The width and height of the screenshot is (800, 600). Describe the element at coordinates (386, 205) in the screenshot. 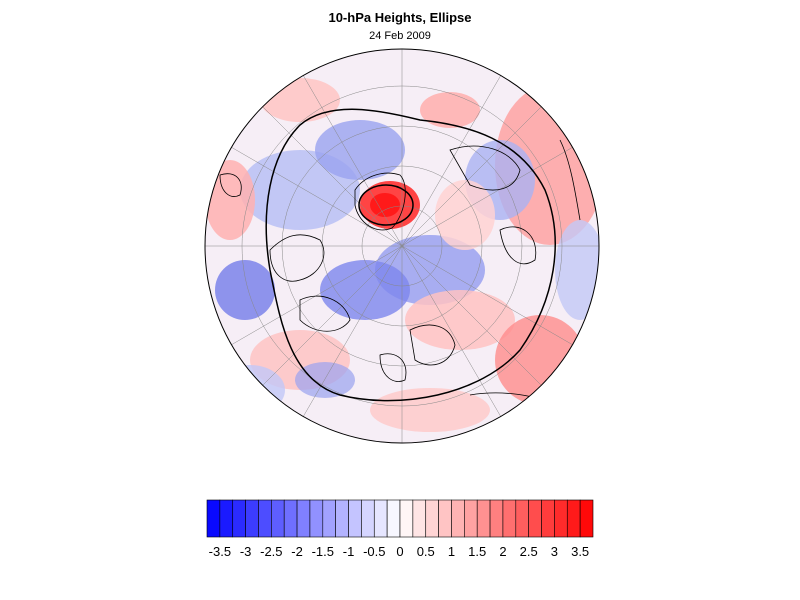

I see `high-anomaly-contour` at that location.